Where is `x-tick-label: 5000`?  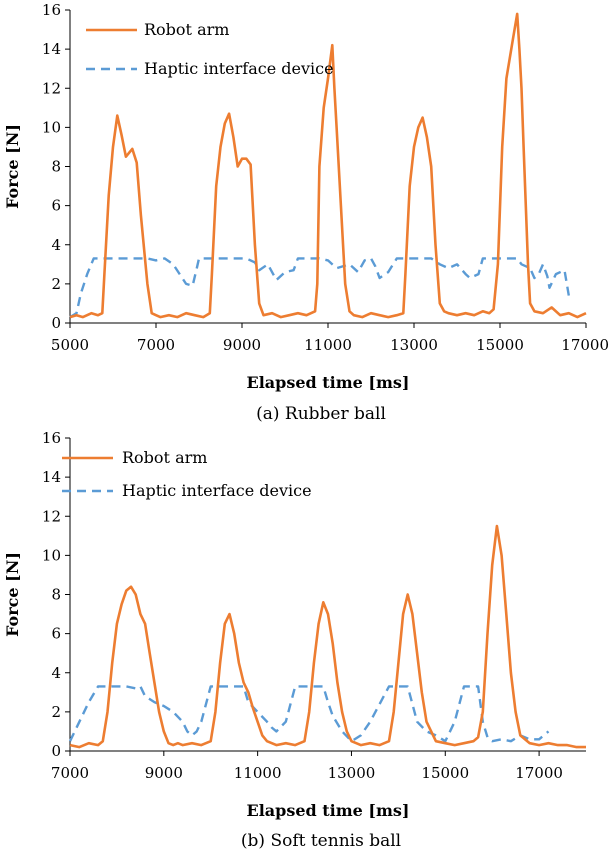 x-tick-label: 5000 is located at coordinates (70, 345).